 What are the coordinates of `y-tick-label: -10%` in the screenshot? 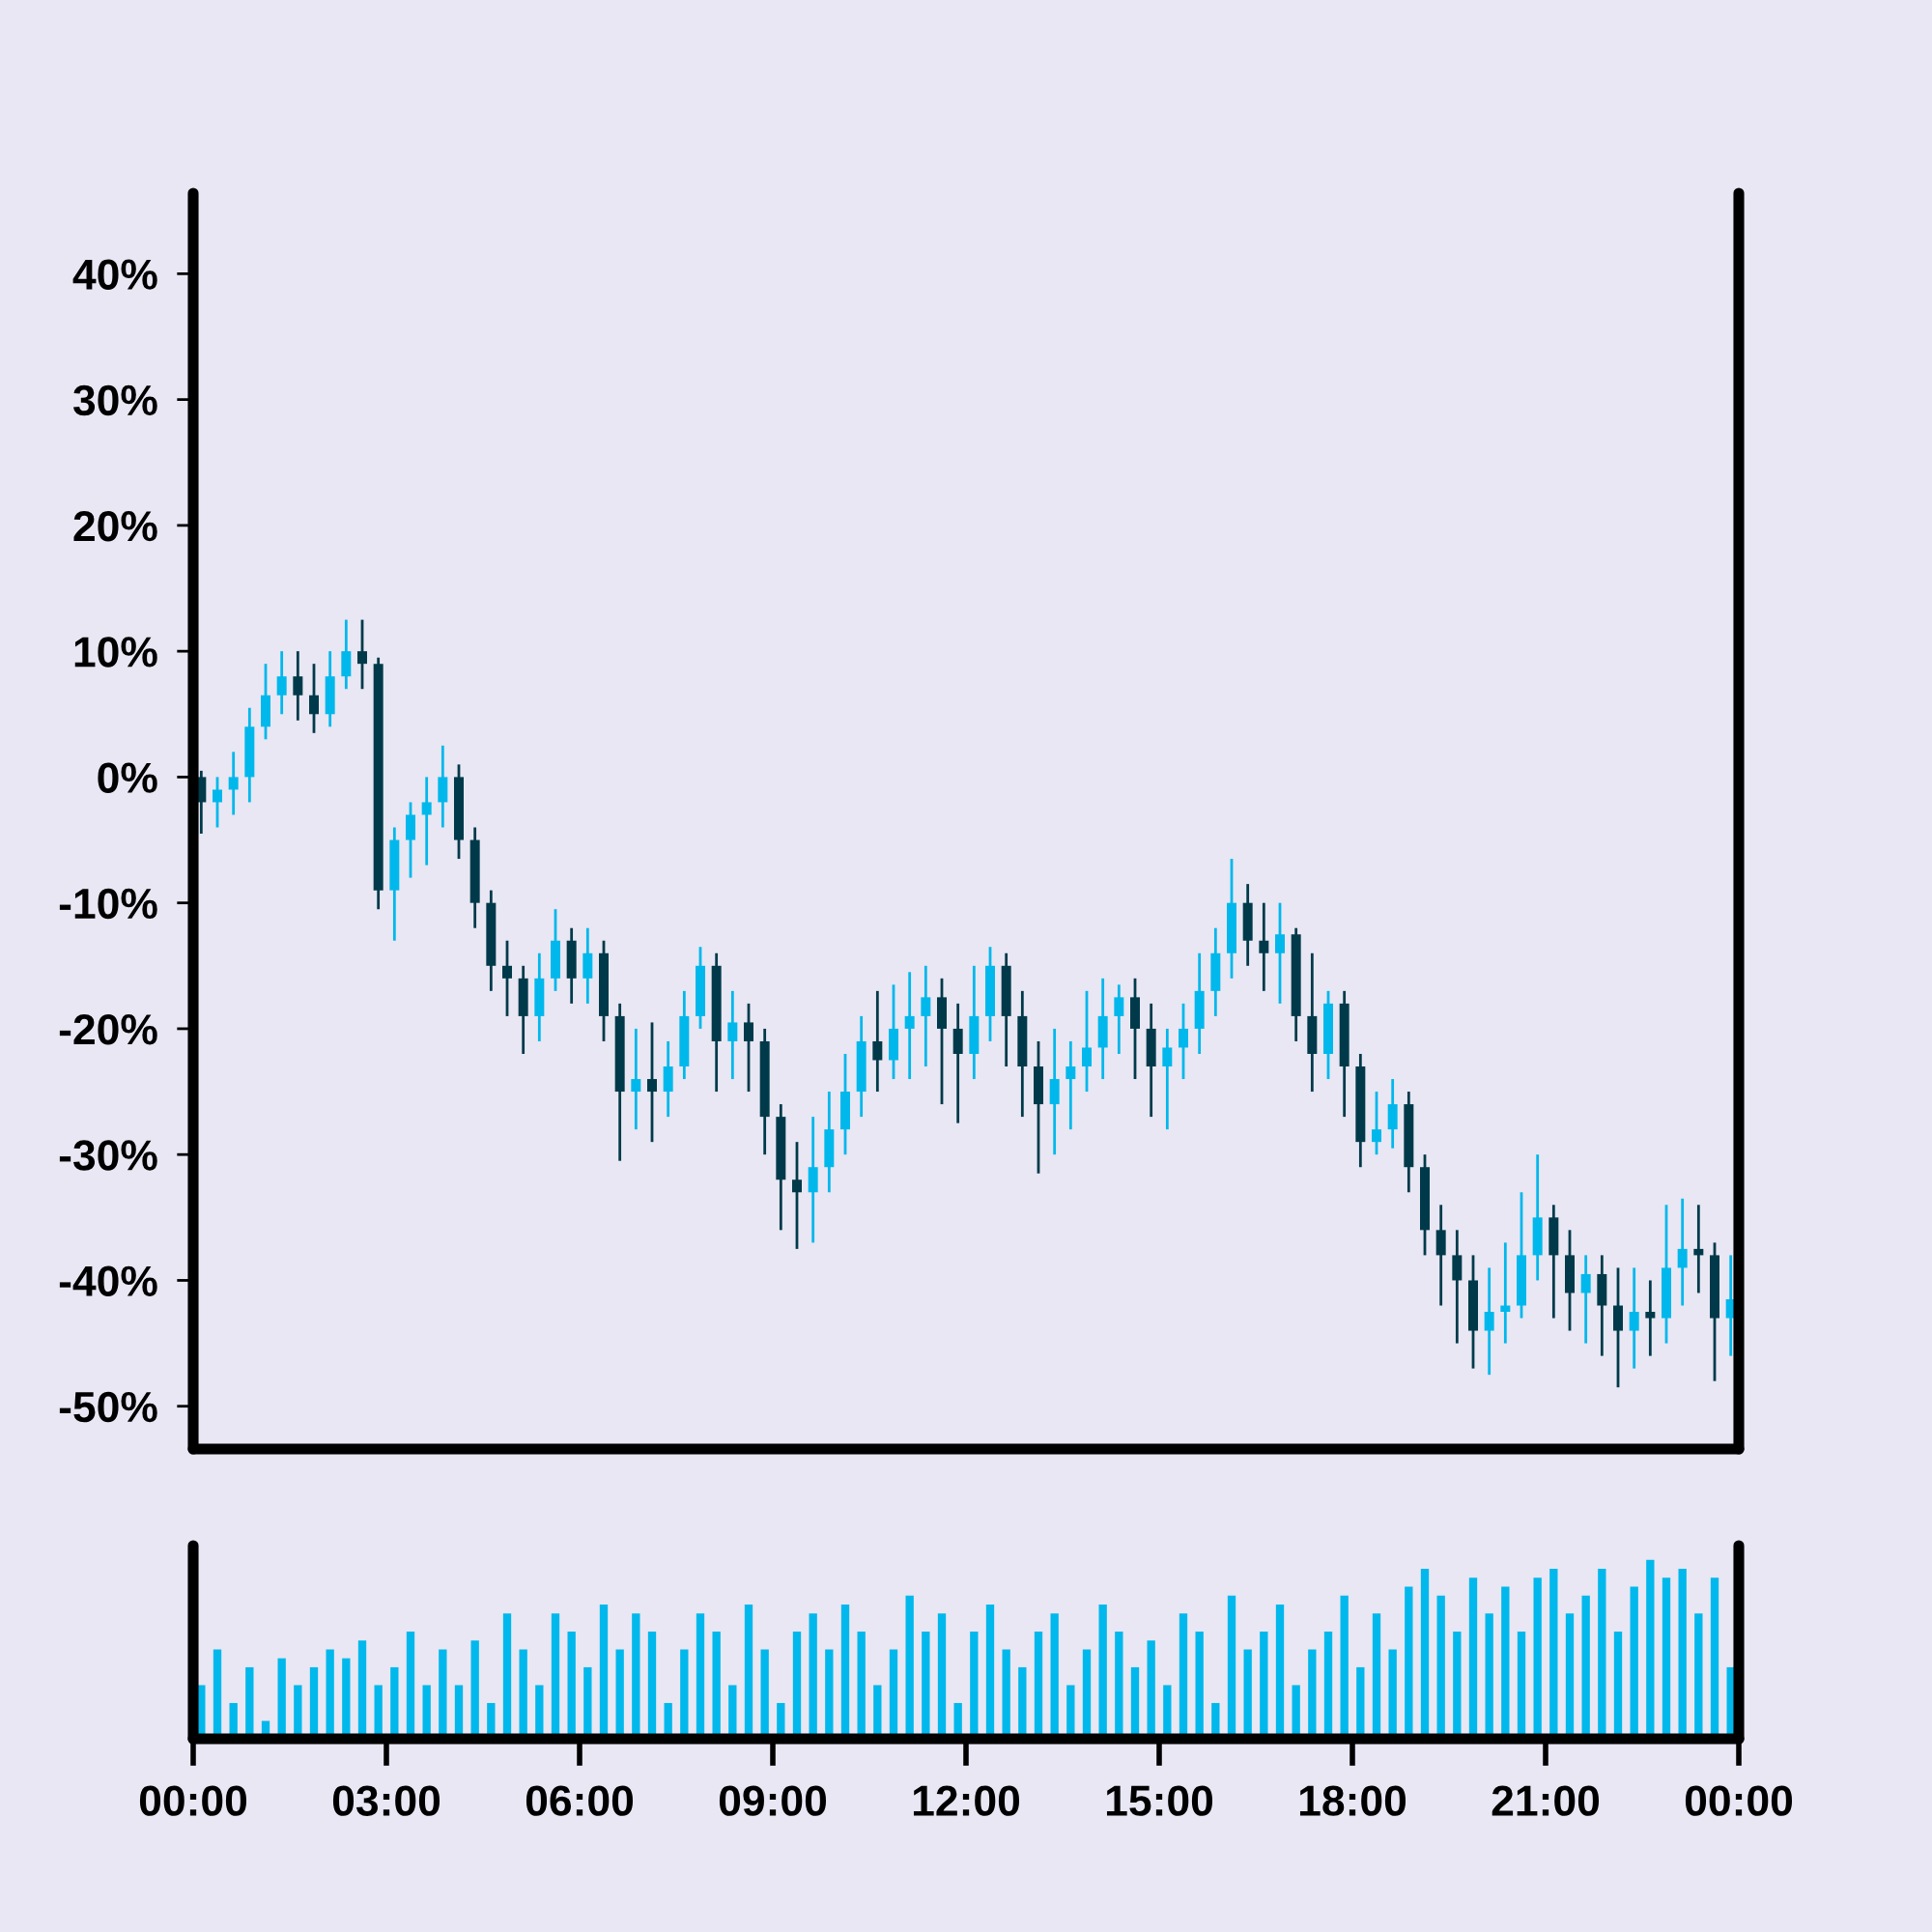 It's located at (108, 904).